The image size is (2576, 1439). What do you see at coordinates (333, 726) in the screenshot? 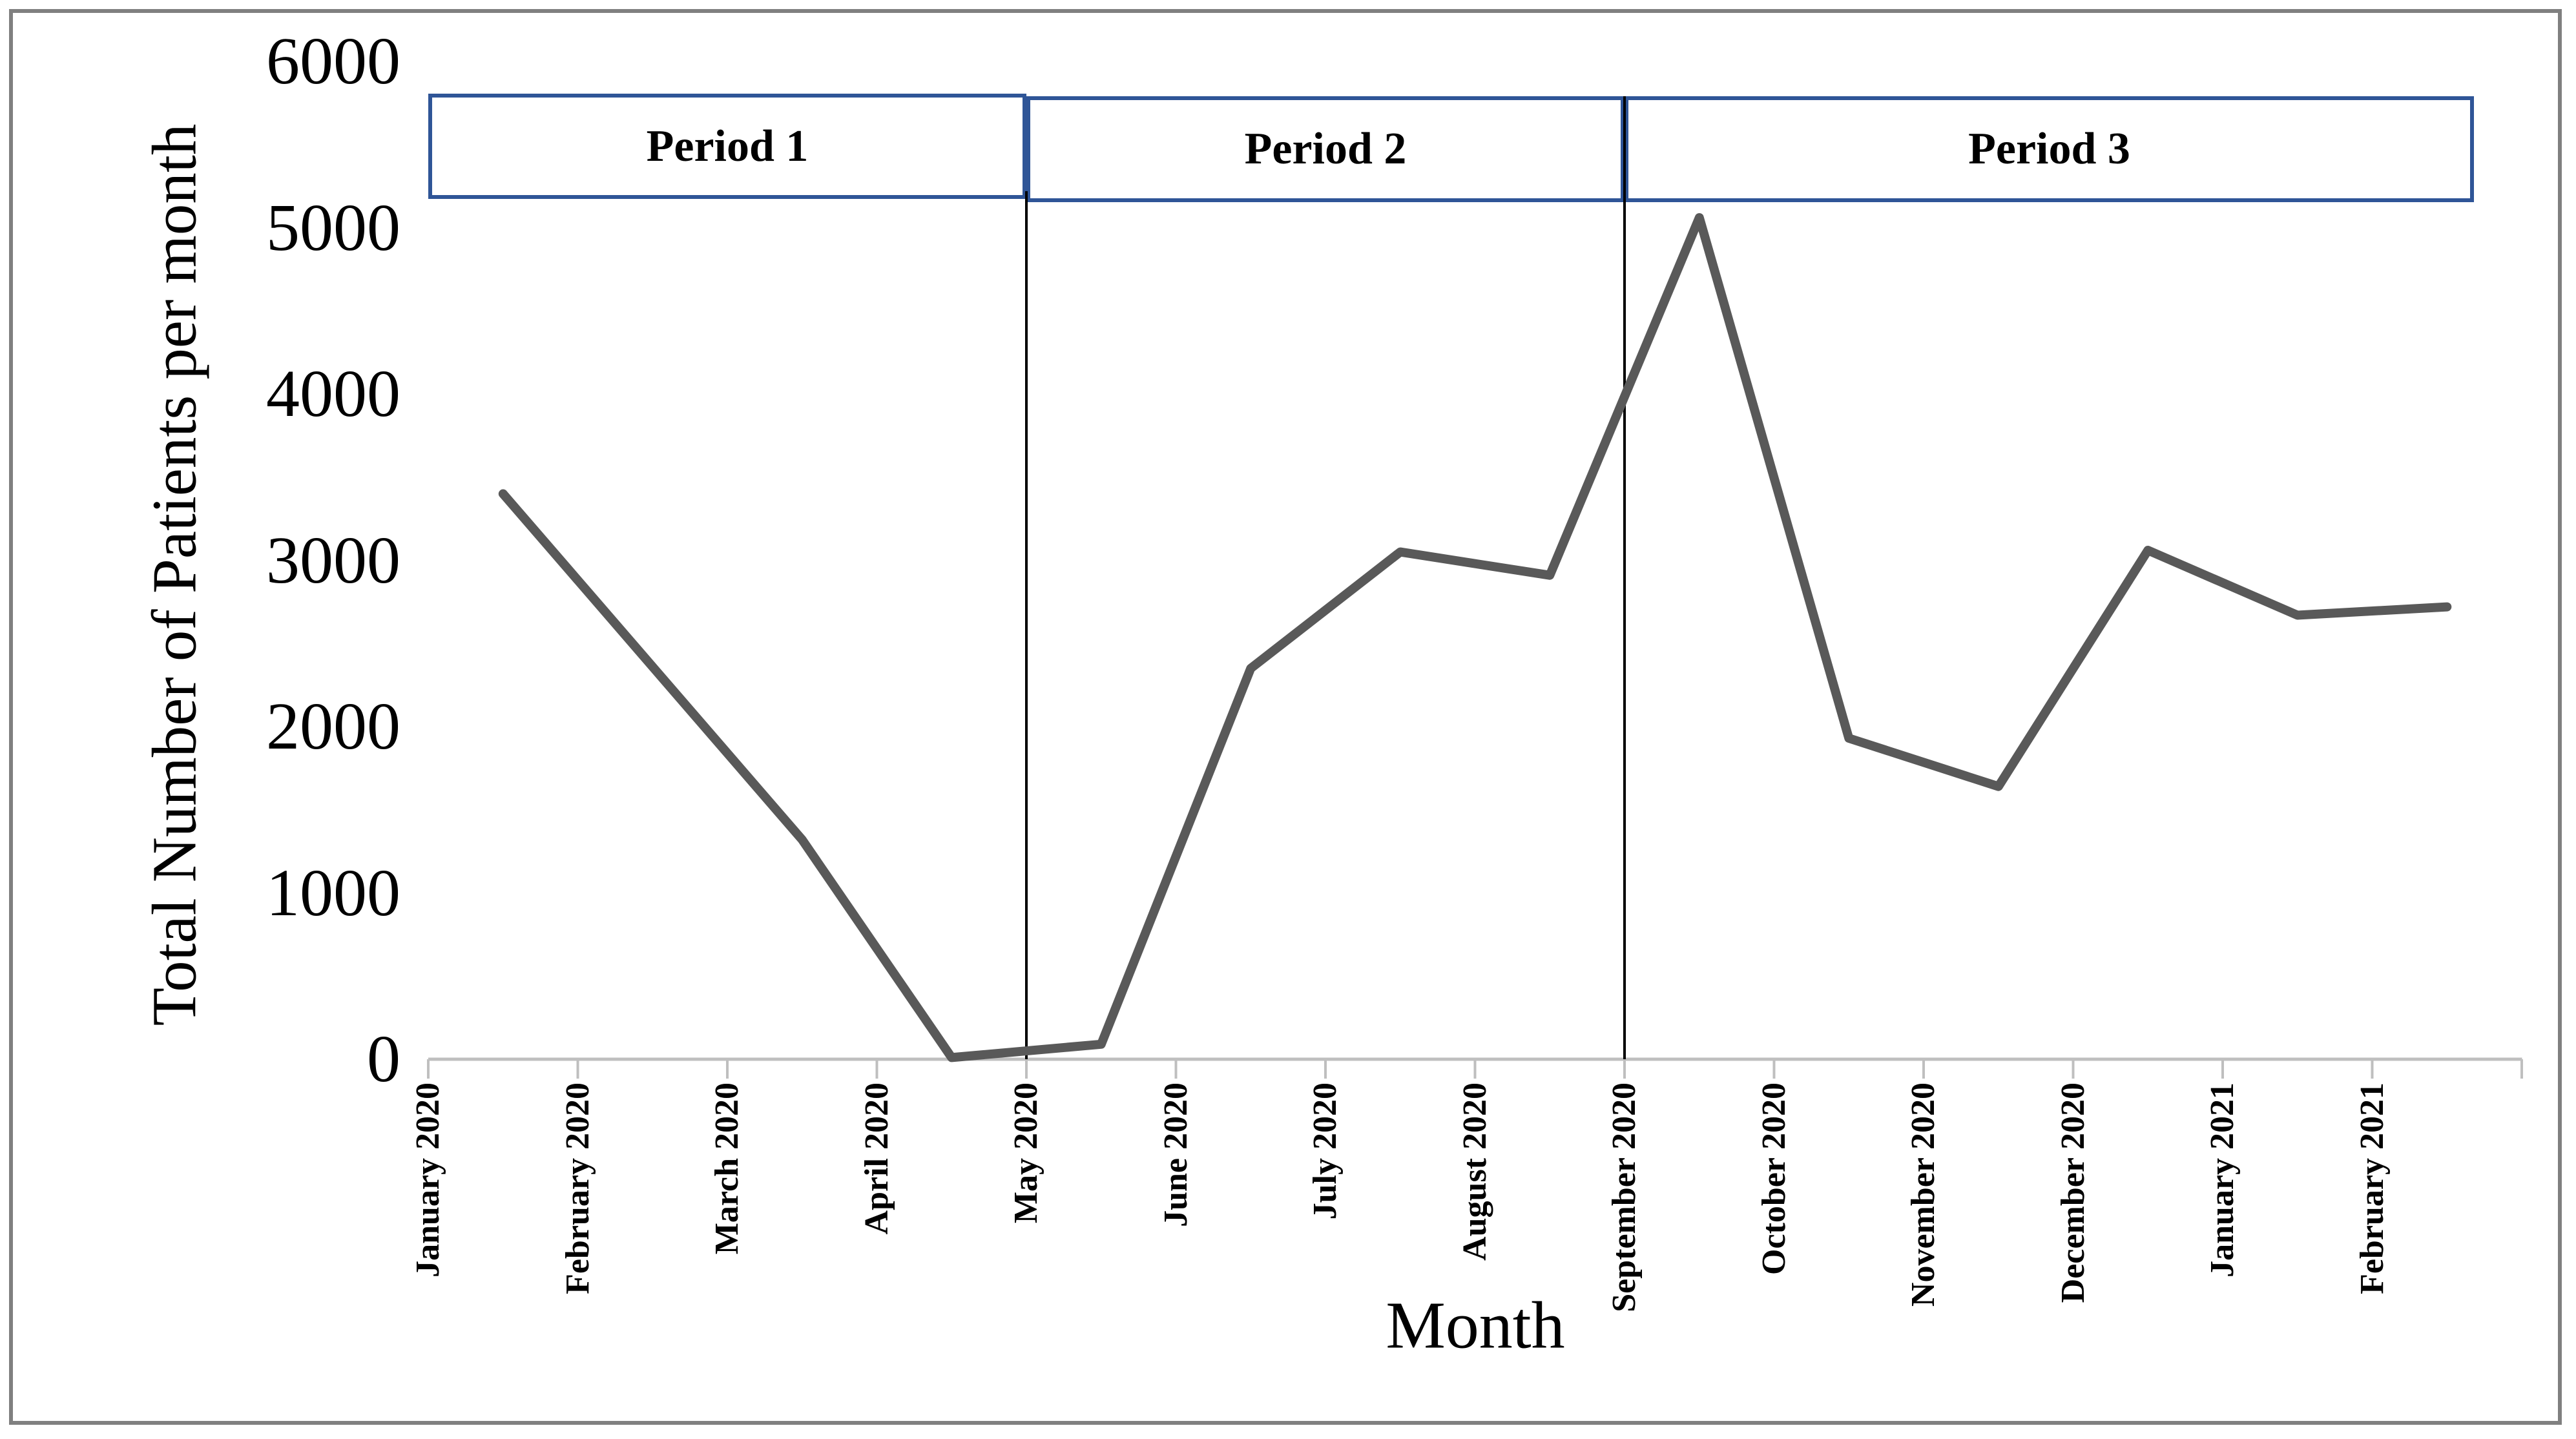
I see `y-tick-label: 2000` at bounding box center [333, 726].